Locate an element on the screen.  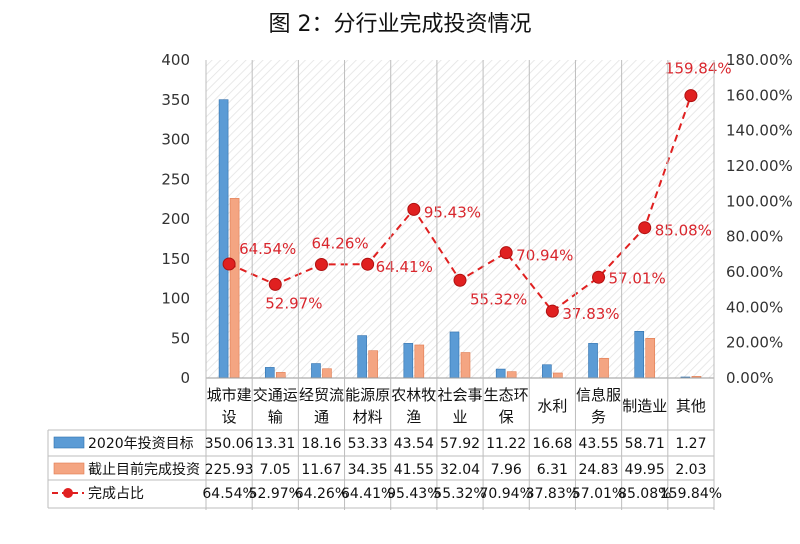
right-axis-tick: 40.00% is located at coordinates (754, 307).